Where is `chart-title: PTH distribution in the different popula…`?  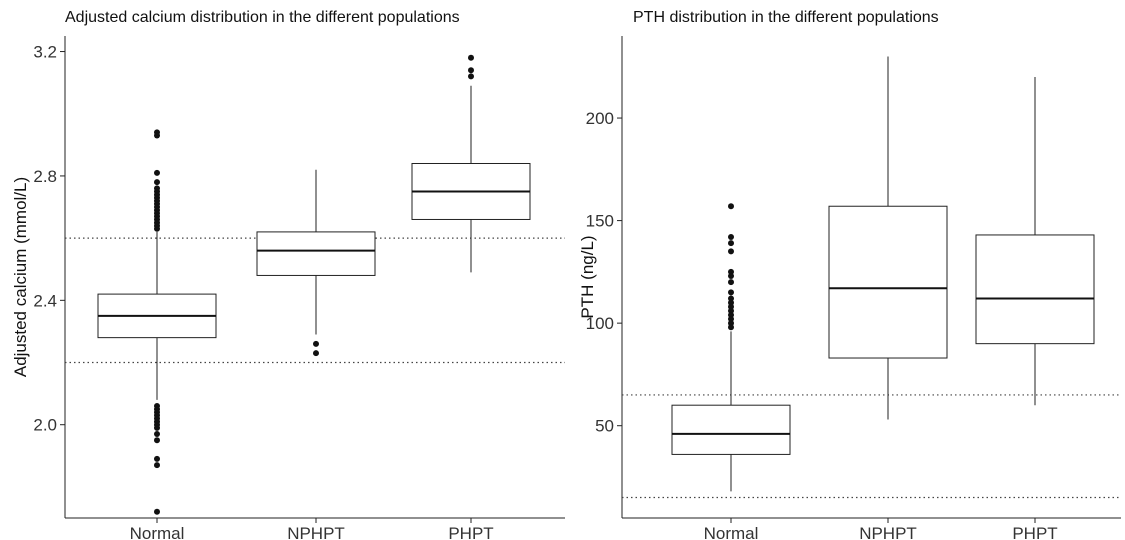 chart-title: PTH distribution in the different popula… is located at coordinates (786, 17).